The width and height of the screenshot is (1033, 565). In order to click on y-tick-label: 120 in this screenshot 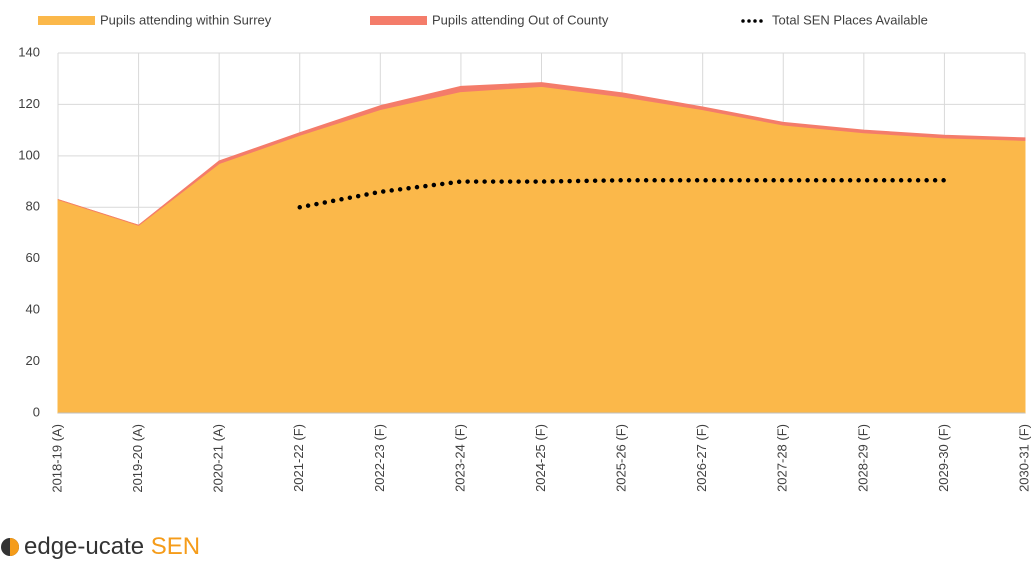, I will do `click(29, 103)`.